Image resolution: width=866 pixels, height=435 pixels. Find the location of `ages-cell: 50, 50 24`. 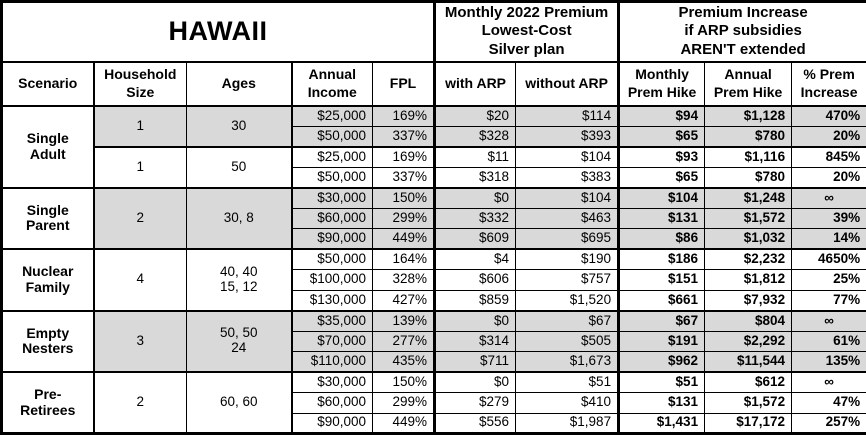

ages-cell: 50, 50 24 is located at coordinates (239, 341).